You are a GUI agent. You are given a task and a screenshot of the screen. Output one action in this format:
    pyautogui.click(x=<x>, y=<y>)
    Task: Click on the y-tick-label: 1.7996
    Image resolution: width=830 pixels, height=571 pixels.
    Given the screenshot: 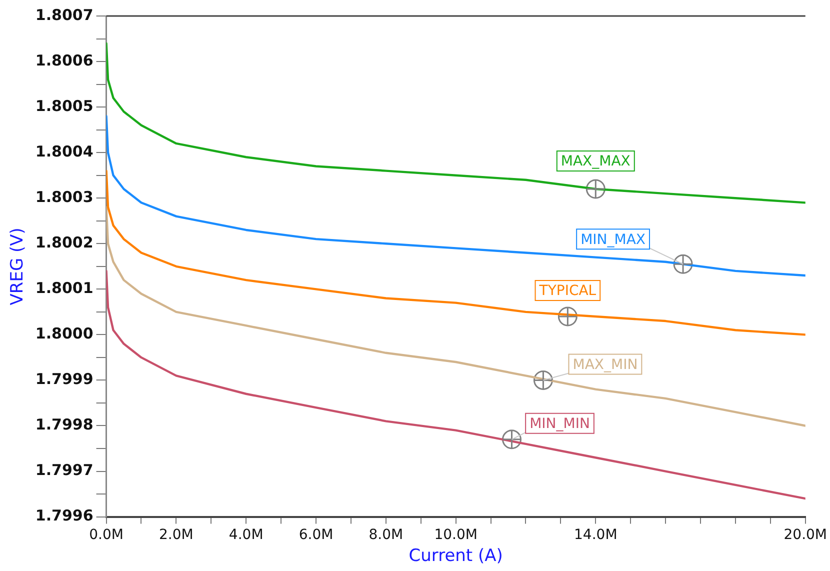 What is the action you would take?
    pyautogui.click(x=64, y=515)
    